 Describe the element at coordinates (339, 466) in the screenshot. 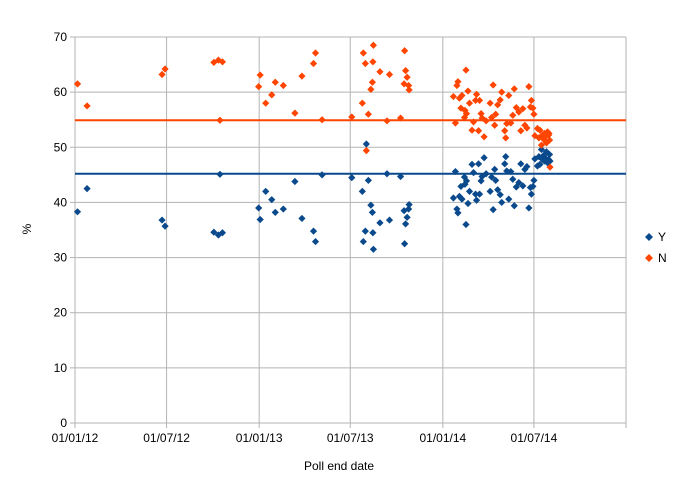

I see `x-axis-title: Poll end date` at that location.